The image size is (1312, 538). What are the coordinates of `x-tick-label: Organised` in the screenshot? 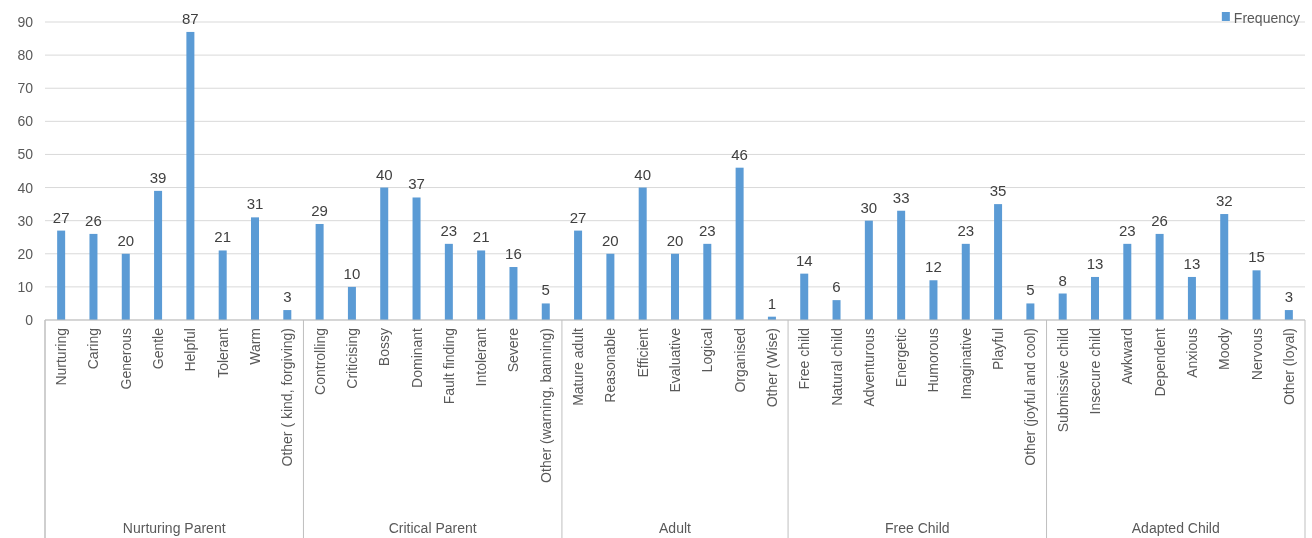 It's located at (739, 360).